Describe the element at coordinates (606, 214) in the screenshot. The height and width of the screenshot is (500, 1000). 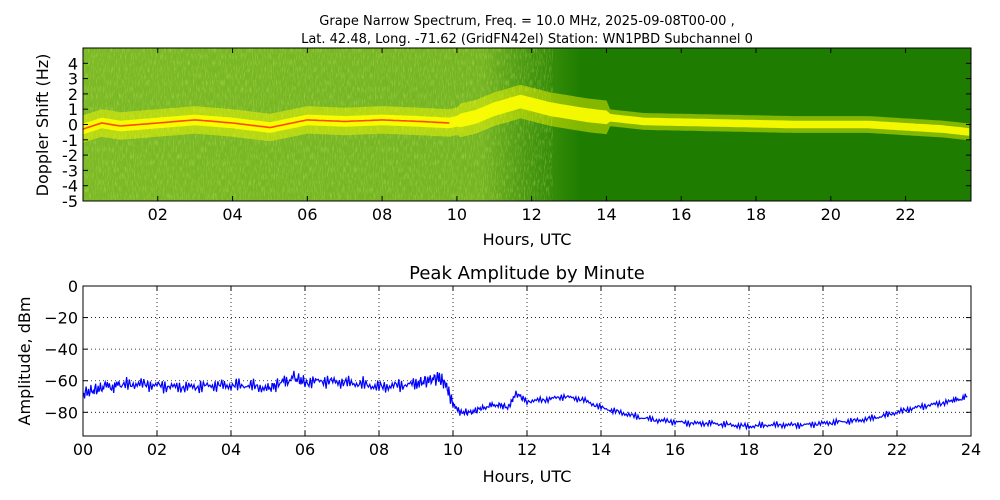
I see `spectrogram-x-tick-label: 14` at that location.